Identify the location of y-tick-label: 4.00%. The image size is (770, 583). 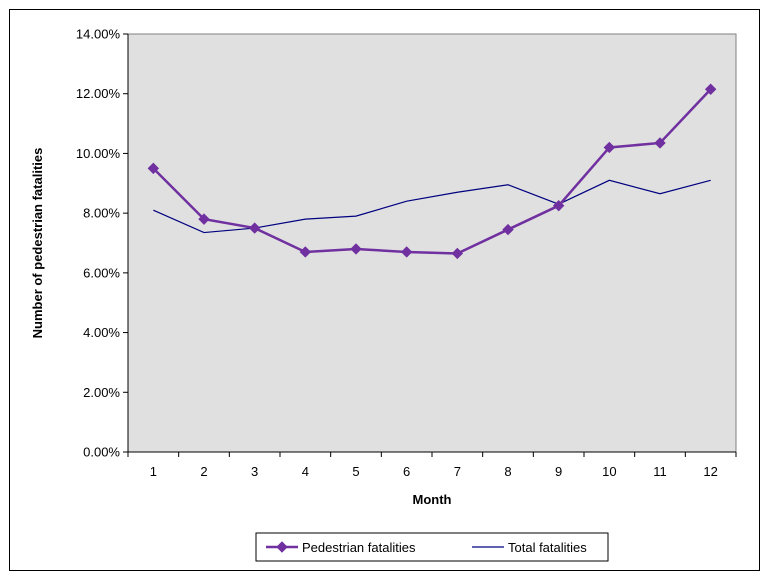
(101, 332).